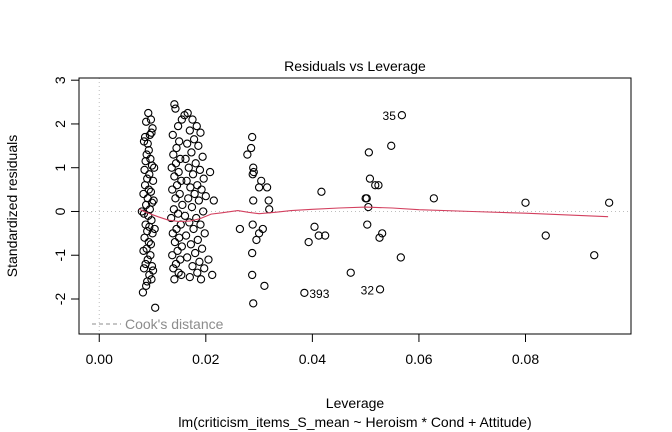 Image resolution: width=672 pixels, height=432 pixels. What do you see at coordinates (355, 66) in the screenshot?
I see `chart-title: Residuals vs Leverage` at bounding box center [355, 66].